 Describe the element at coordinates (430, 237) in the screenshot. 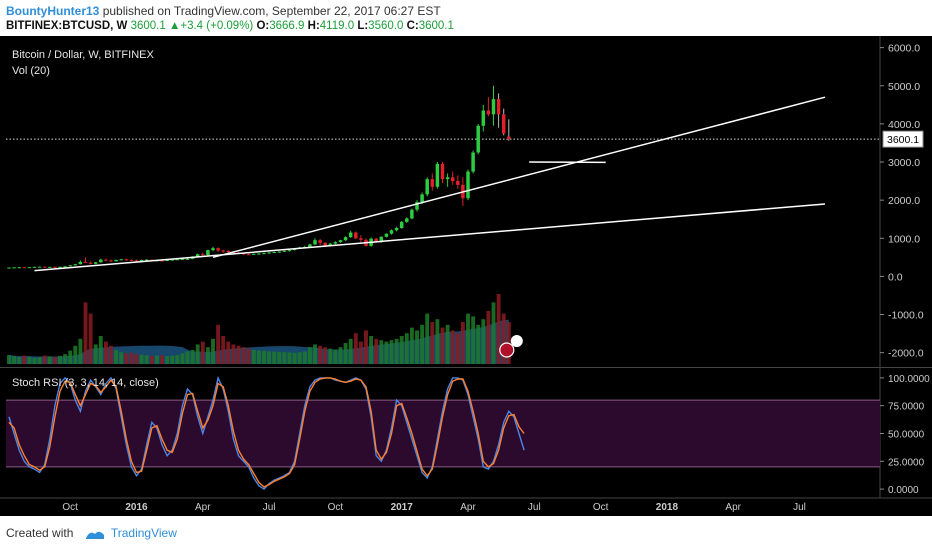

I see `trendline` at that location.